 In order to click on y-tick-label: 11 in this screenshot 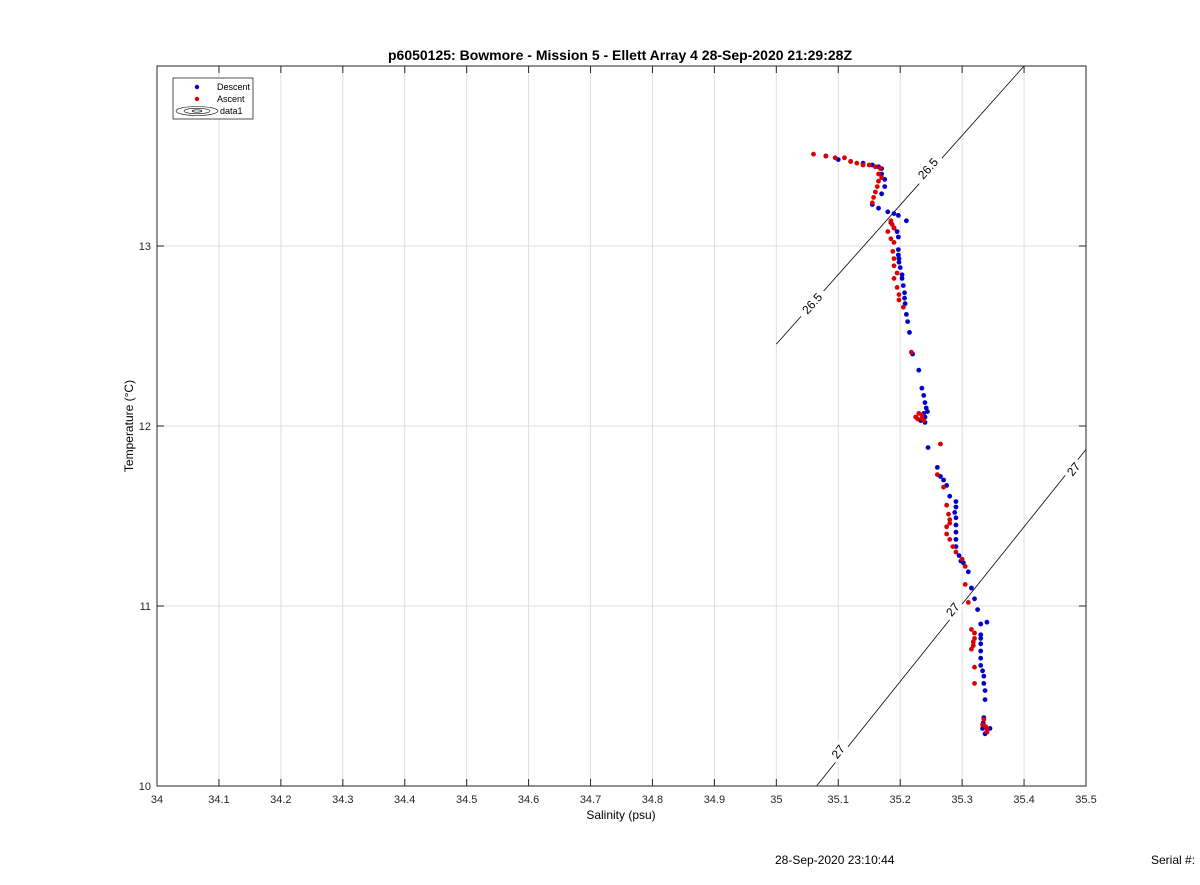, I will do `click(145, 607)`.